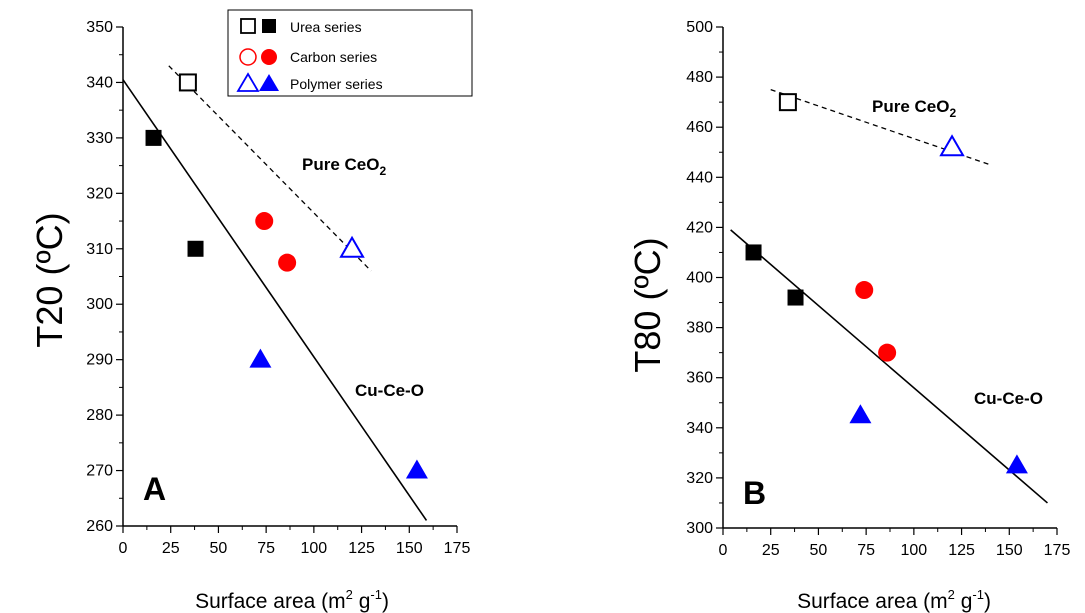  I want to click on legend-polymer-open-triangle, so click(248, 82).